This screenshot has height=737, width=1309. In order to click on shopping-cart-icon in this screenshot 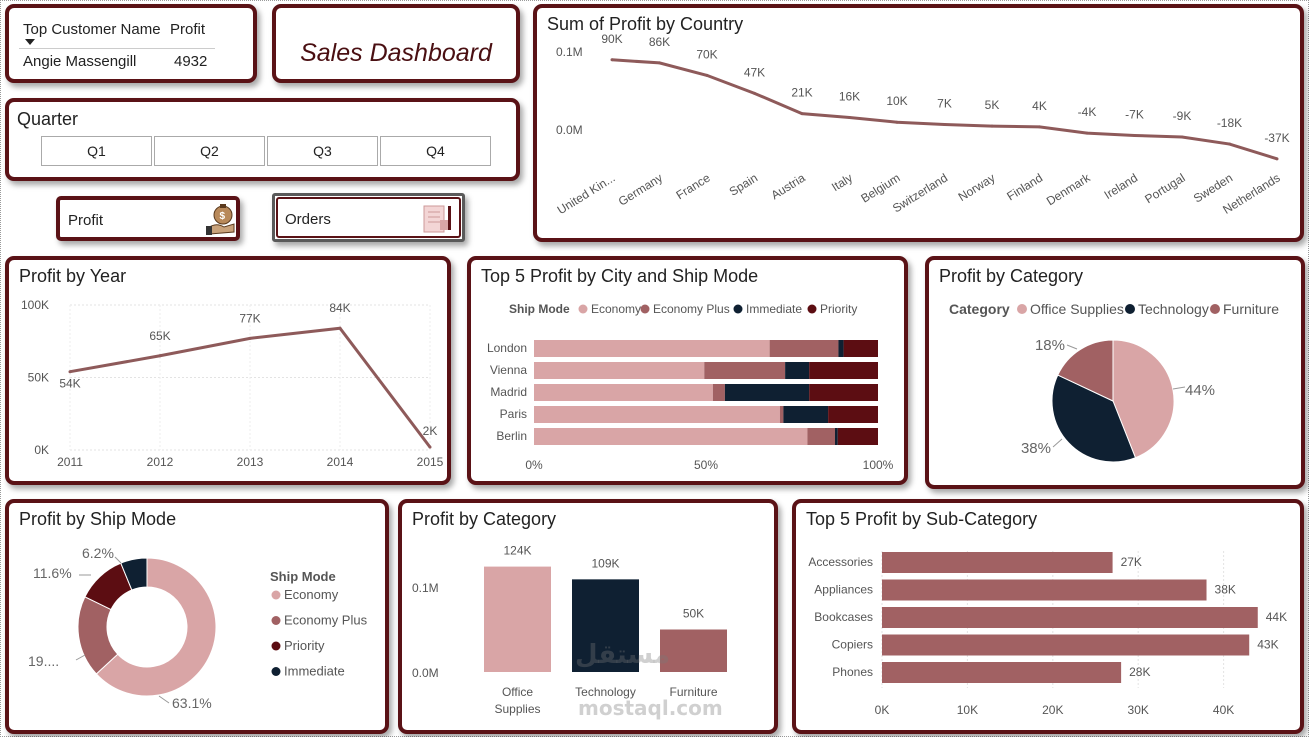, I will do `click(437, 219)`.